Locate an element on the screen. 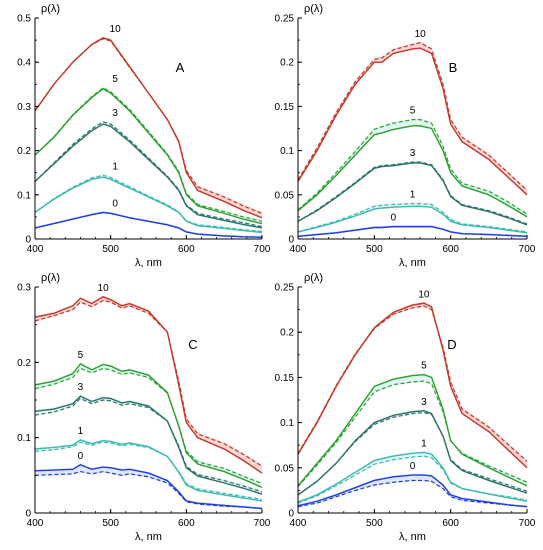 Image resolution: width=543 pixels, height=550 pixels. panel-letter: D is located at coordinates (451, 344).